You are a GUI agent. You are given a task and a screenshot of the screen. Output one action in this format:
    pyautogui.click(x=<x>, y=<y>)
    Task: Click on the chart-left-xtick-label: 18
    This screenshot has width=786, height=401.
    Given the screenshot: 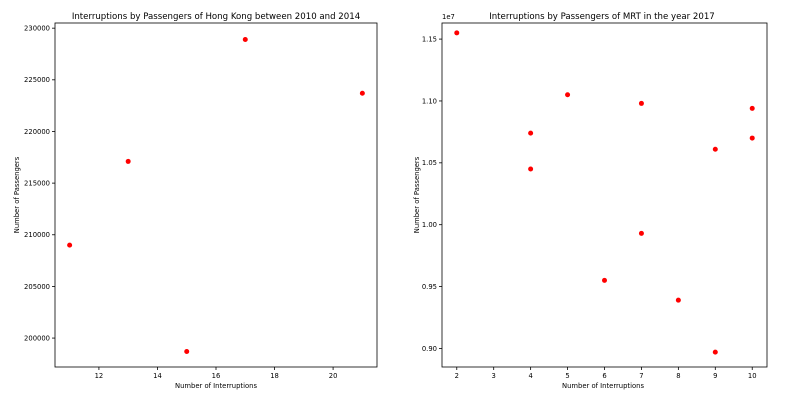 What is the action you would take?
    pyautogui.click(x=274, y=376)
    